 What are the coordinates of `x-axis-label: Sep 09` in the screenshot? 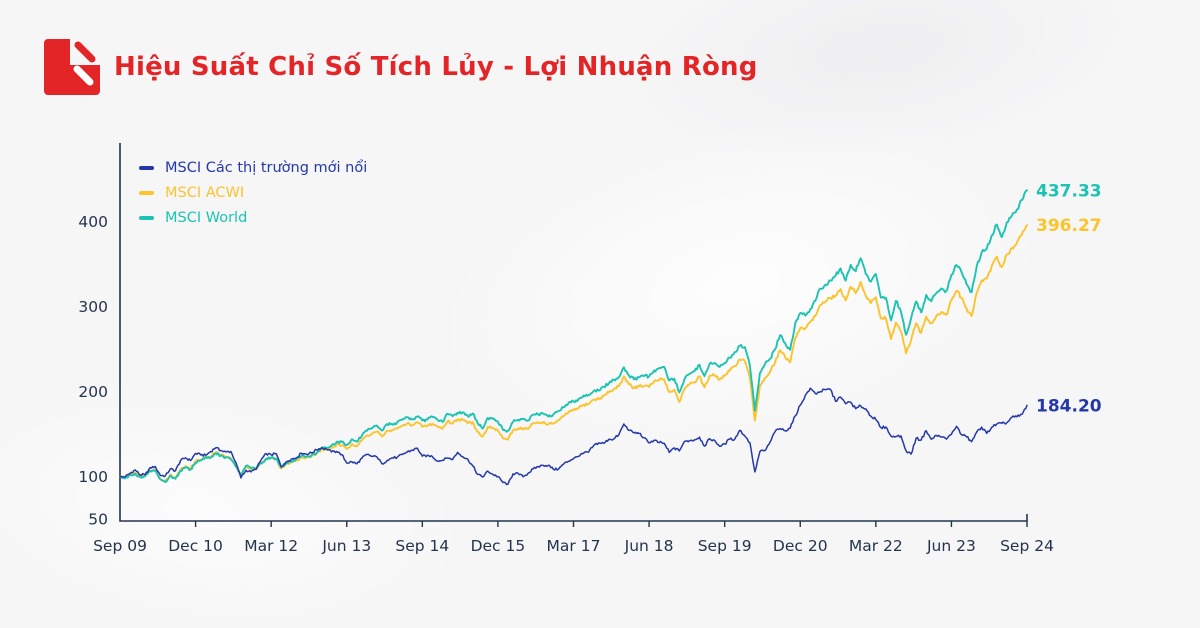 It's located at (120, 546).